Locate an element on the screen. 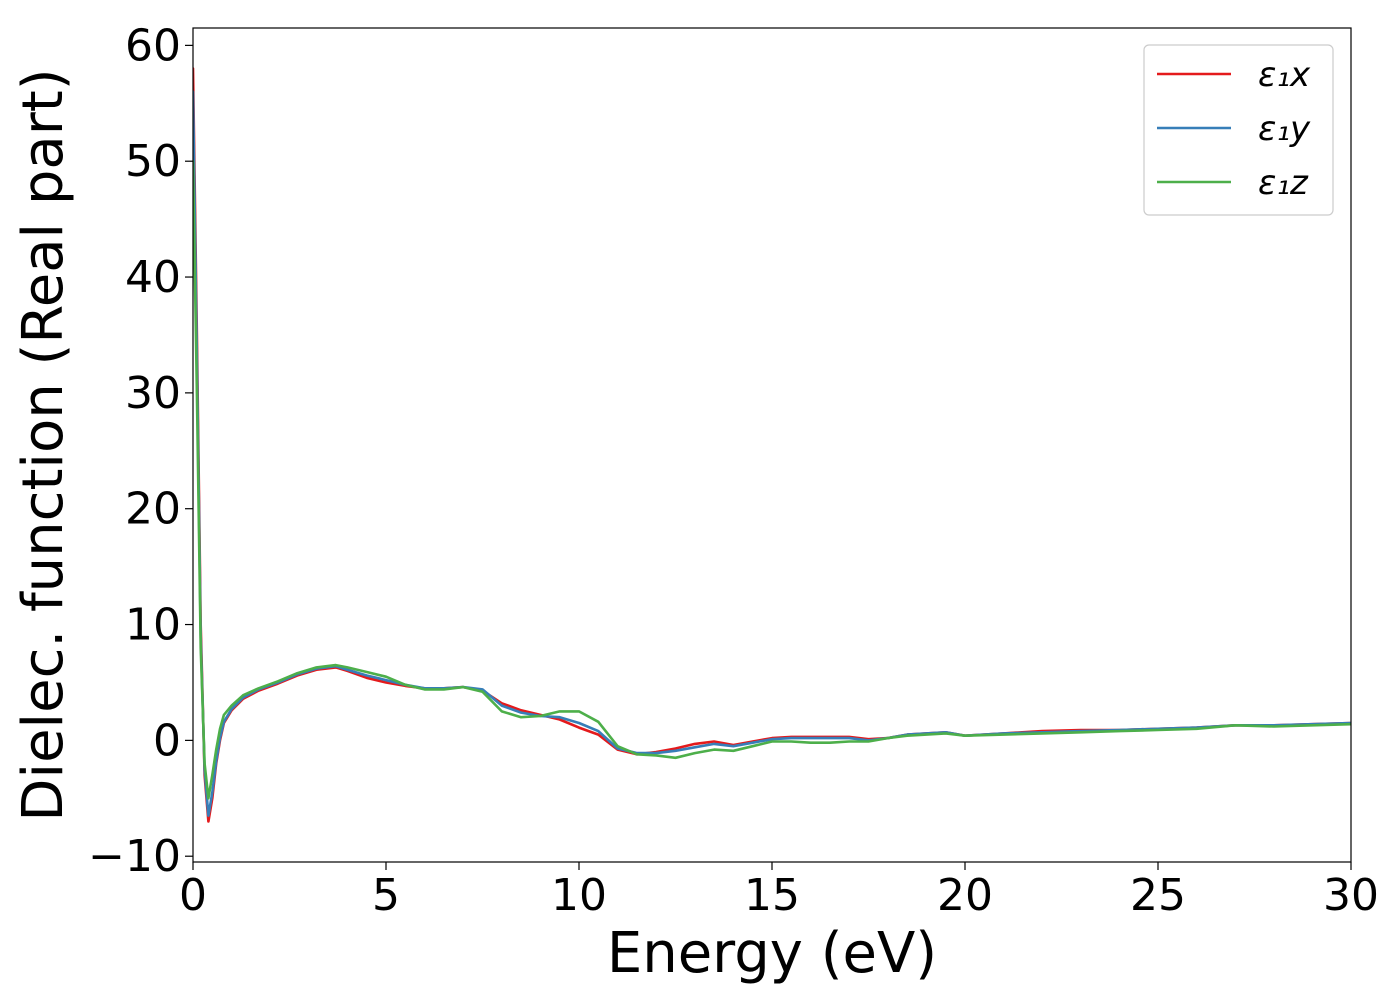 The image size is (1400, 1004). x-tick-label: 20 is located at coordinates (965, 895).